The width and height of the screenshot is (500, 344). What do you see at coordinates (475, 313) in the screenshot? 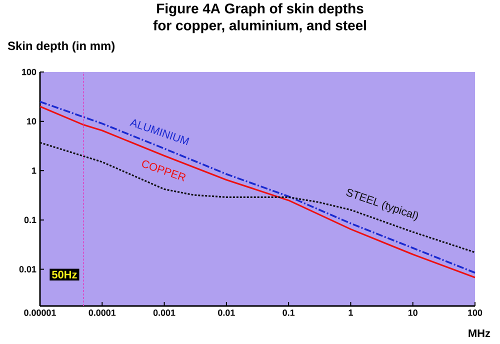
I see `x-tick-label: 100` at bounding box center [475, 313].